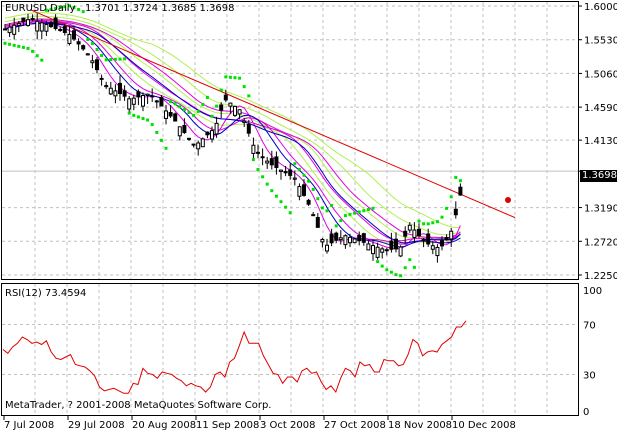 This screenshot has width=617, height=436. Describe the element at coordinates (234, 357) in the screenshot. I see `rsi-line` at that location.